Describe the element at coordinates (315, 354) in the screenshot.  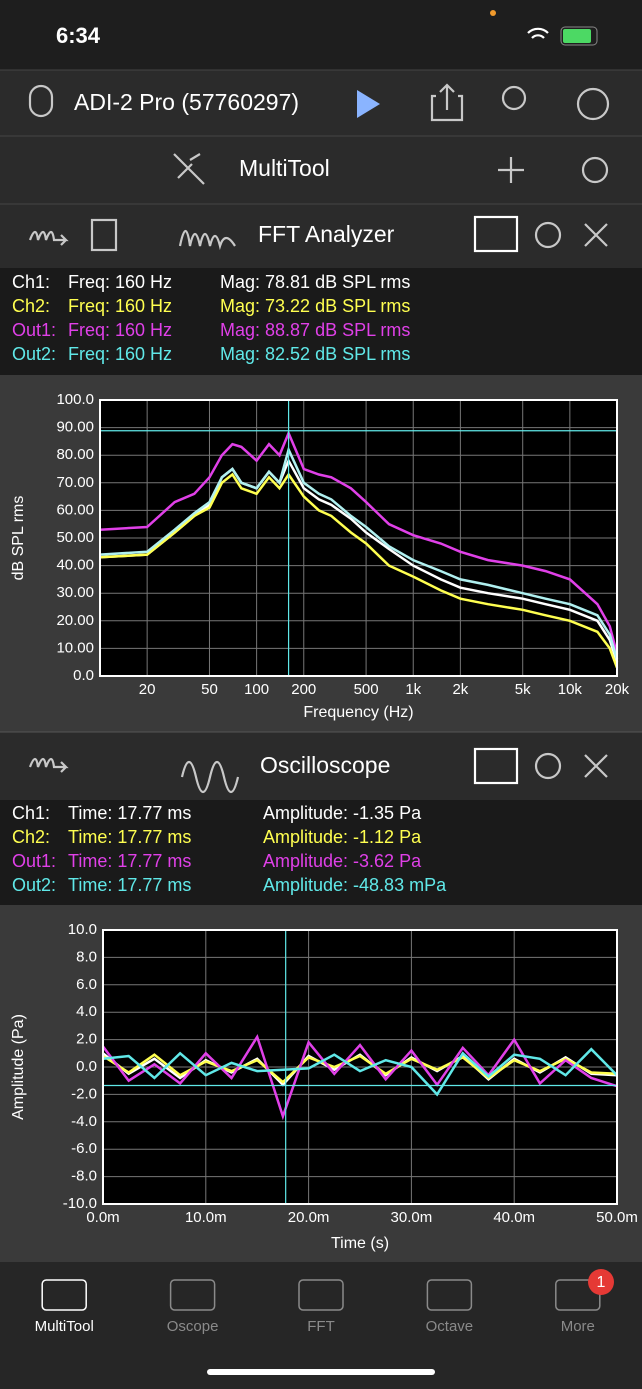
I see `readout: Mag: 82.52 dB SPL rms` at that location.